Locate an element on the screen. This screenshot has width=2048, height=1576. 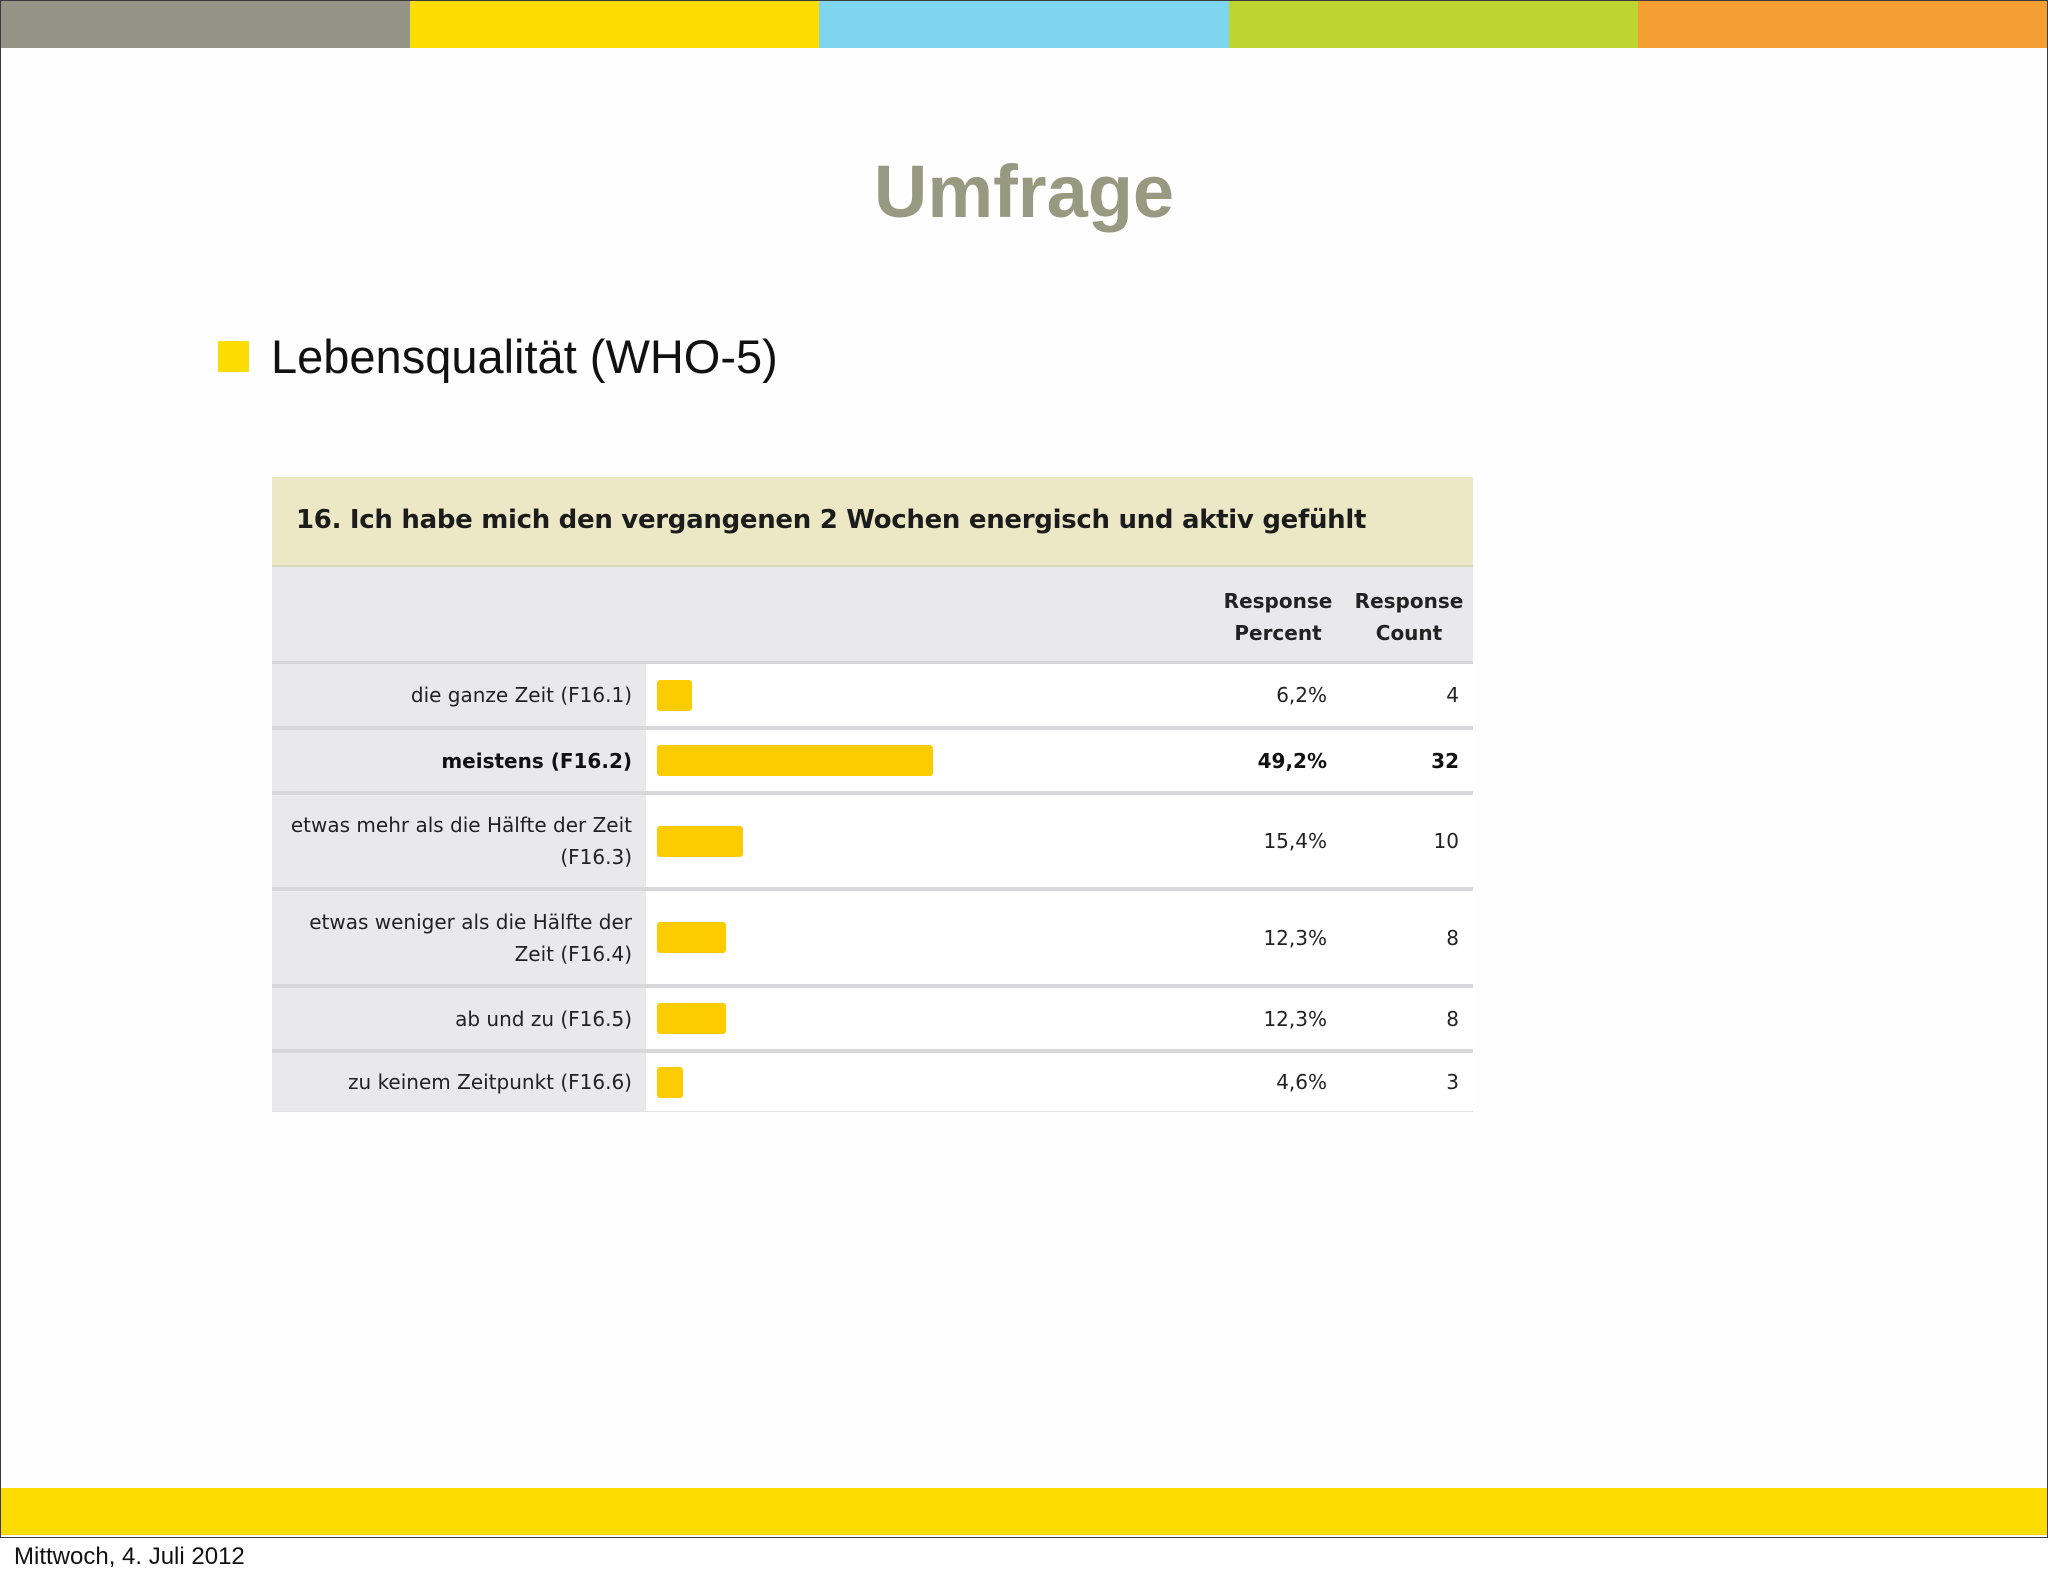
table-row: zu keinem Zeitpunkt (F16.6) 4,6% 3 is located at coordinates (872, 1082).